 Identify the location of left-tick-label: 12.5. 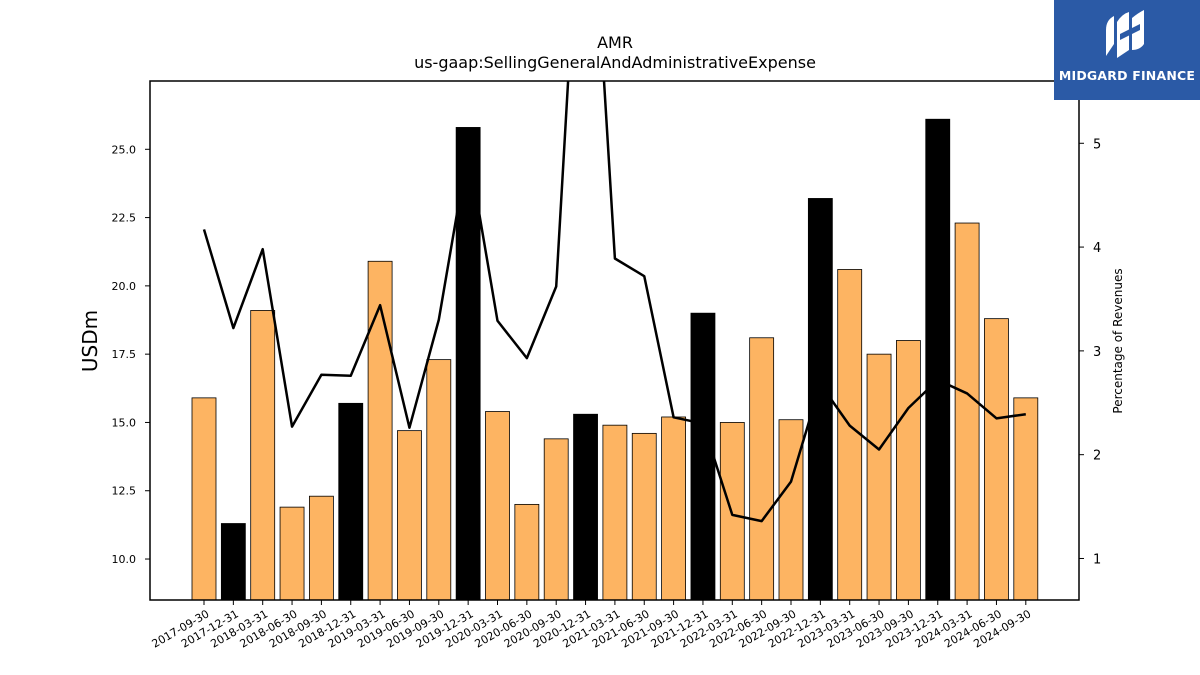
(124, 491).